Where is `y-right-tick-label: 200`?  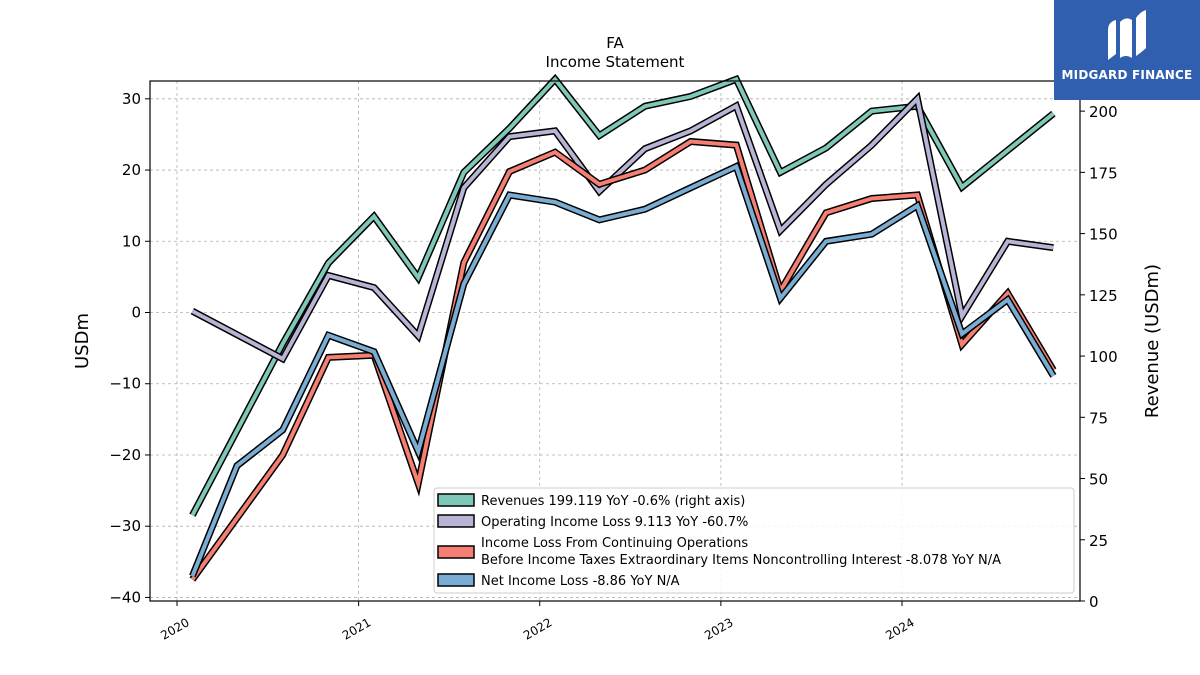 y-right-tick-label: 200 is located at coordinates (1103, 112).